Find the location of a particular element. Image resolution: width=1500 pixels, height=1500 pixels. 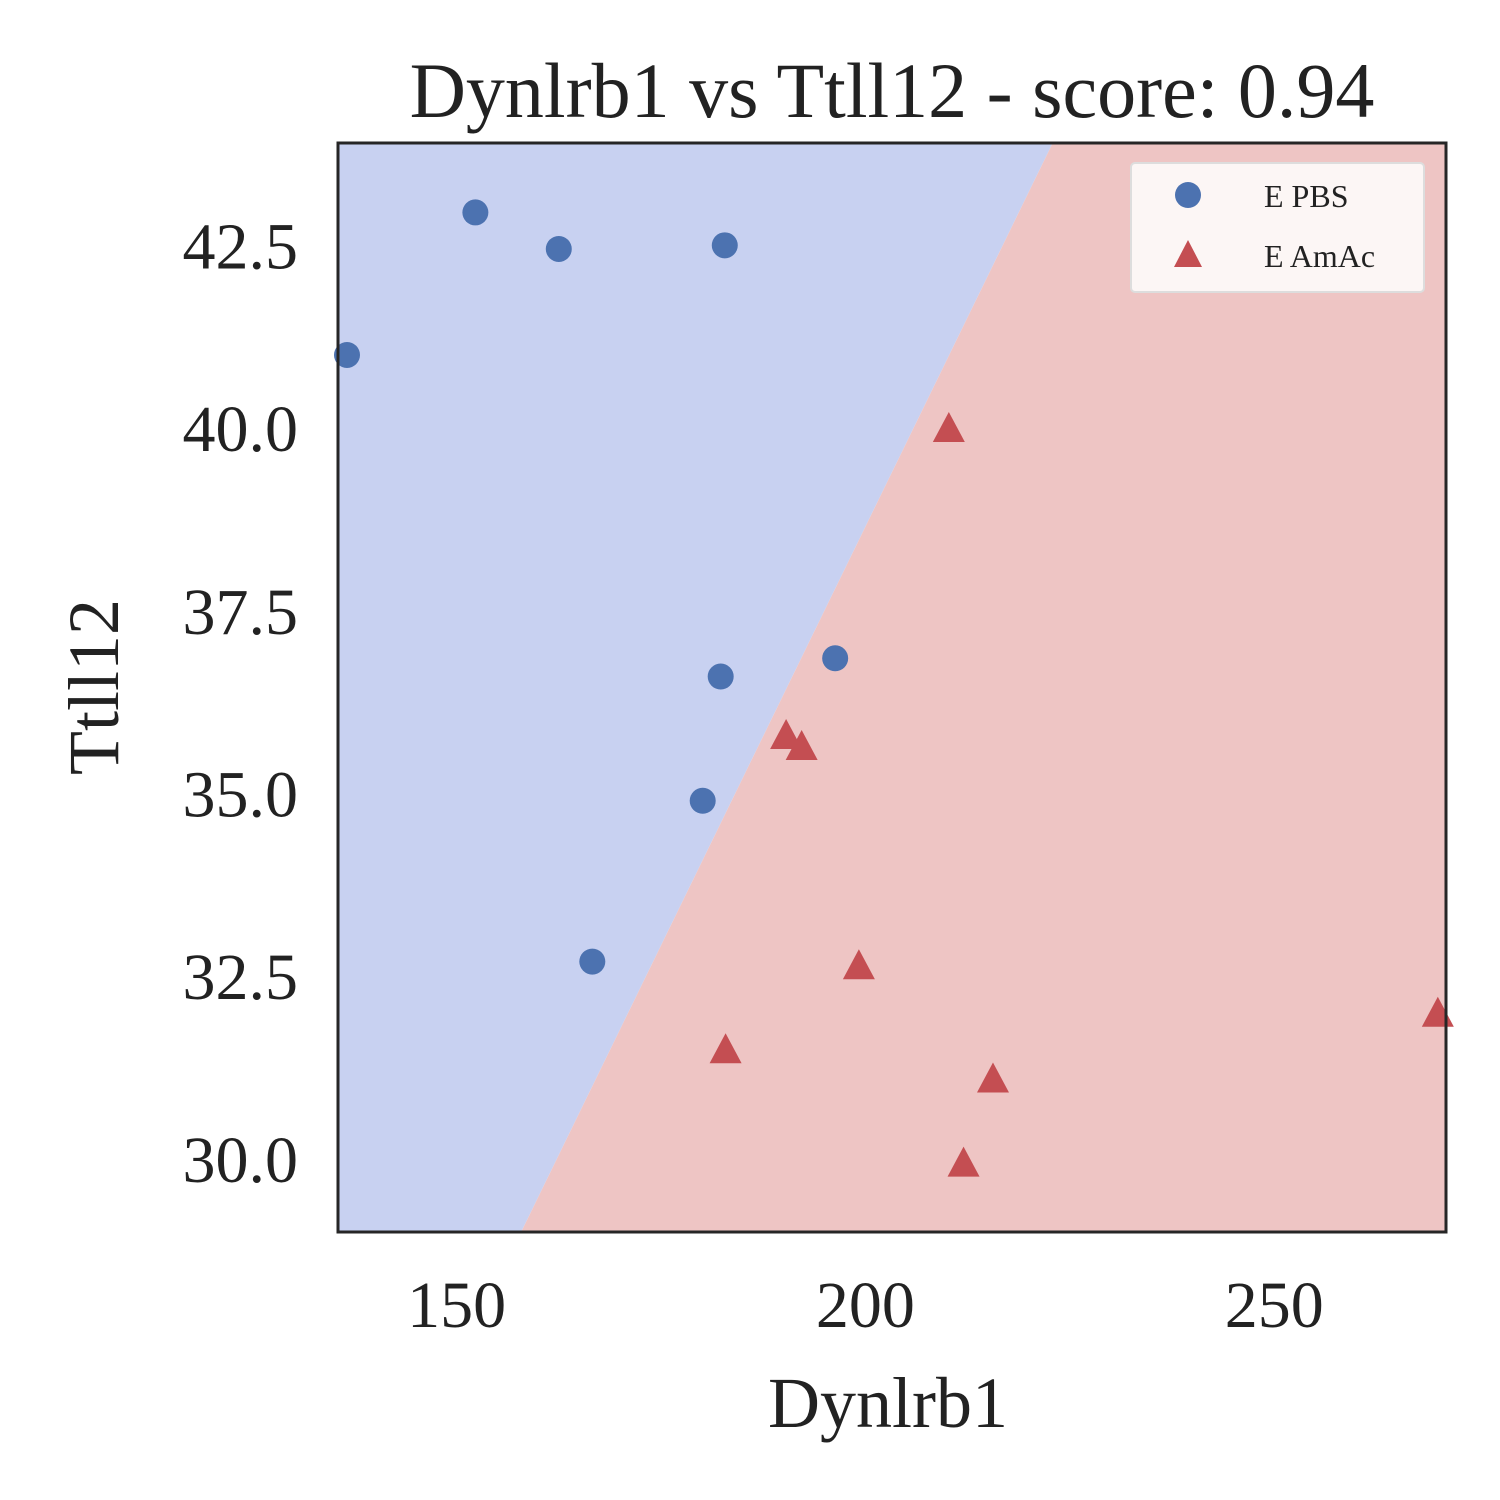

y-tick-label: 32.5 is located at coordinates (241, 977).